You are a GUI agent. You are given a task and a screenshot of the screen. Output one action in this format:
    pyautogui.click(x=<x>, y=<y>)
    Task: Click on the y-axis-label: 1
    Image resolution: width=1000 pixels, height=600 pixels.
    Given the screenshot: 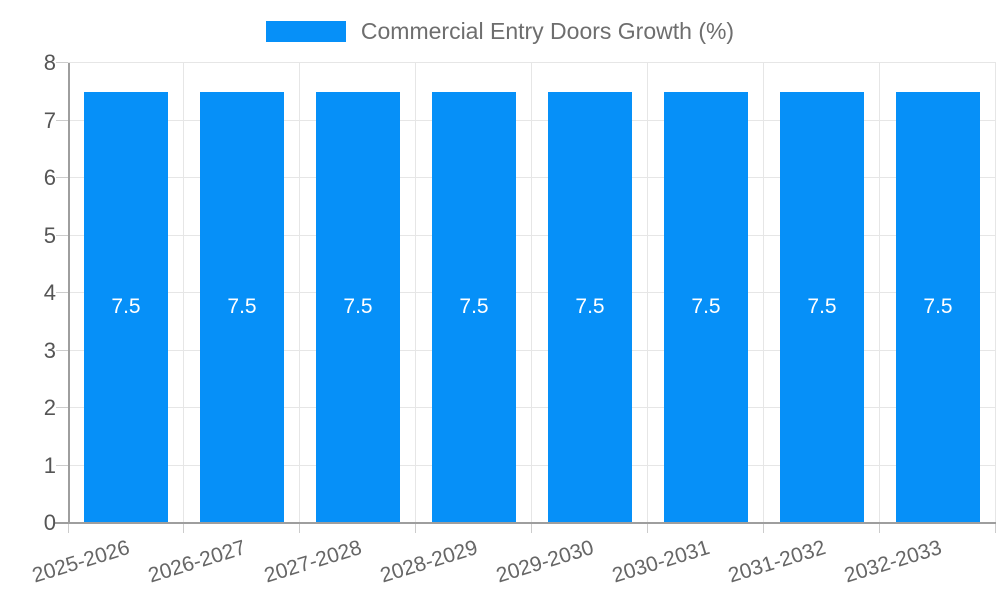 What is the action you would take?
    pyautogui.click(x=49, y=465)
    